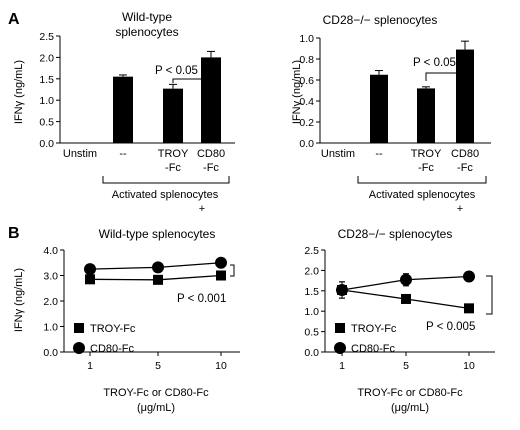 This screenshot has height=430, width=520. Describe the element at coordinates (306, 102) in the screenshot. I see `y-tick-label: 0.4` at that location.